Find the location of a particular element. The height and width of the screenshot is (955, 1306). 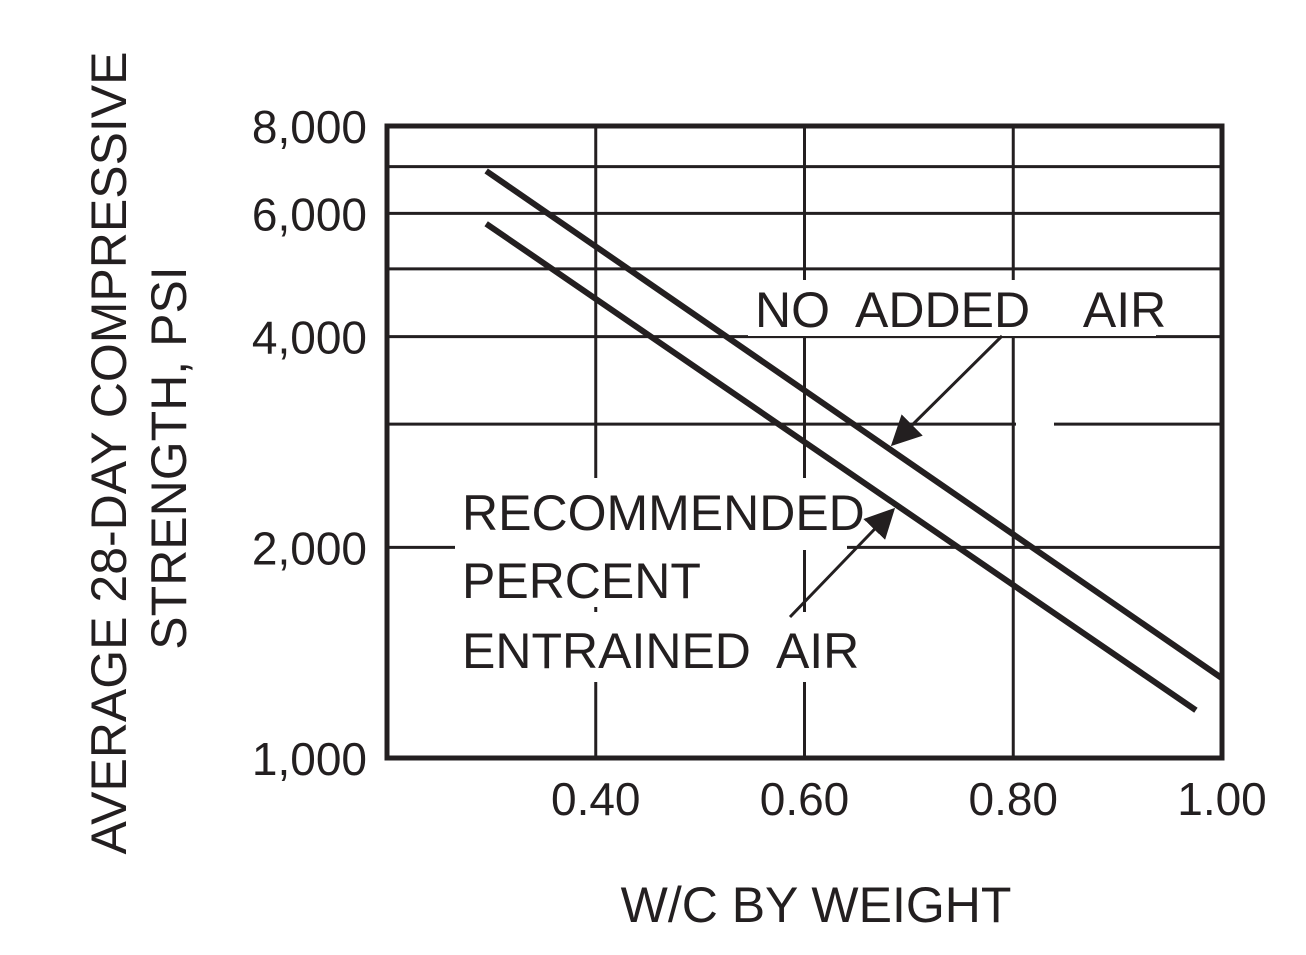

y-tick-label: 1,000 is located at coordinates (309, 759).